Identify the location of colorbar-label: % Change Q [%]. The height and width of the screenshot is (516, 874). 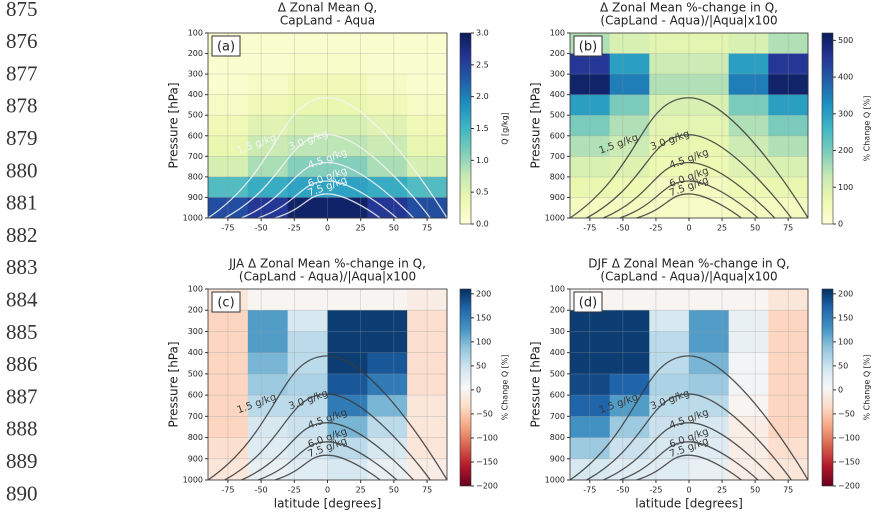
(505, 388).